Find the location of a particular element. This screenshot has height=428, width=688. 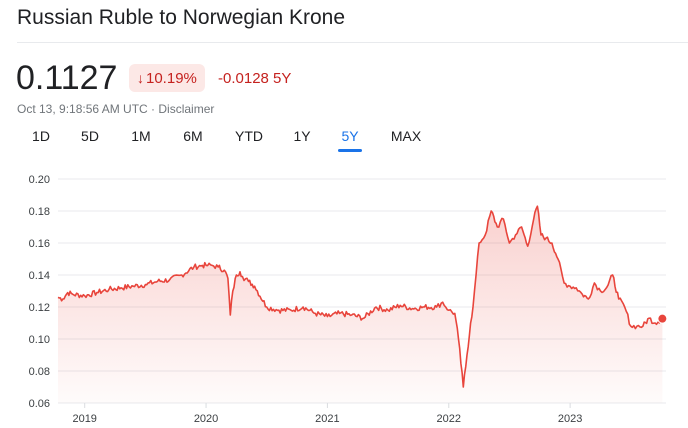

page-title: Russian Ruble to Norwegian Krone is located at coordinates (181, 17).